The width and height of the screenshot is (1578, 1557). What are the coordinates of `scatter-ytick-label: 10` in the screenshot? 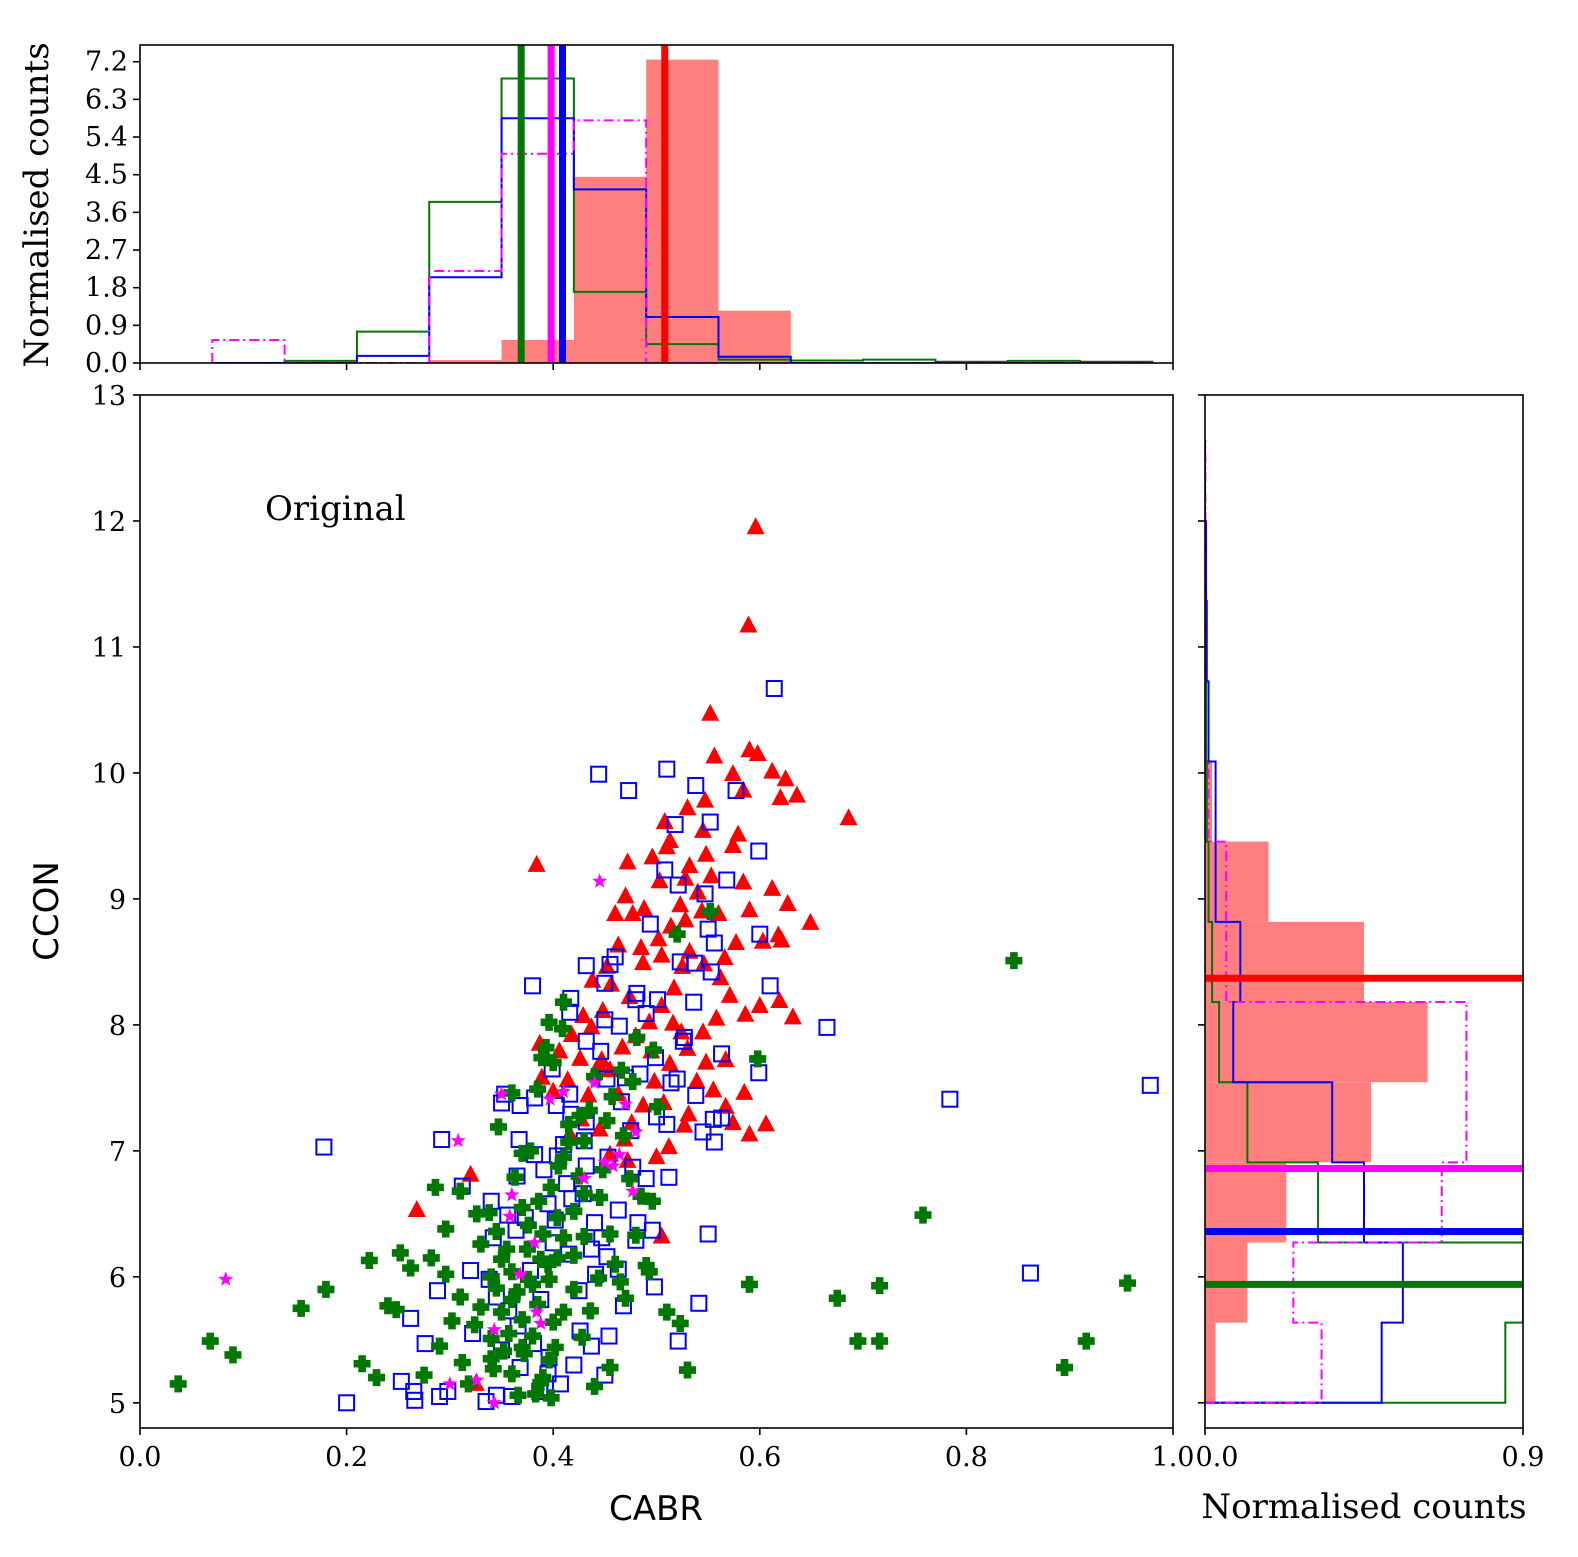 It's located at (109, 774).